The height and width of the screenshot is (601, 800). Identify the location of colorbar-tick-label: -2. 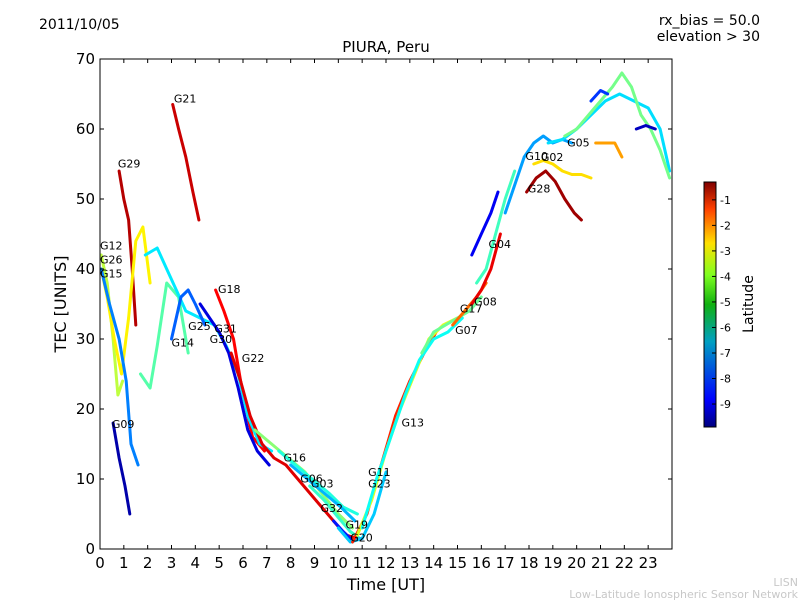
(725, 225).